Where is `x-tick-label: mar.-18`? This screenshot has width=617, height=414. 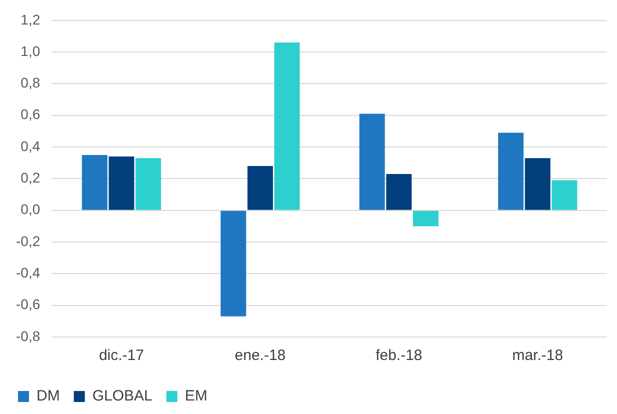 x-tick-label: mar.-18 is located at coordinates (538, 355).